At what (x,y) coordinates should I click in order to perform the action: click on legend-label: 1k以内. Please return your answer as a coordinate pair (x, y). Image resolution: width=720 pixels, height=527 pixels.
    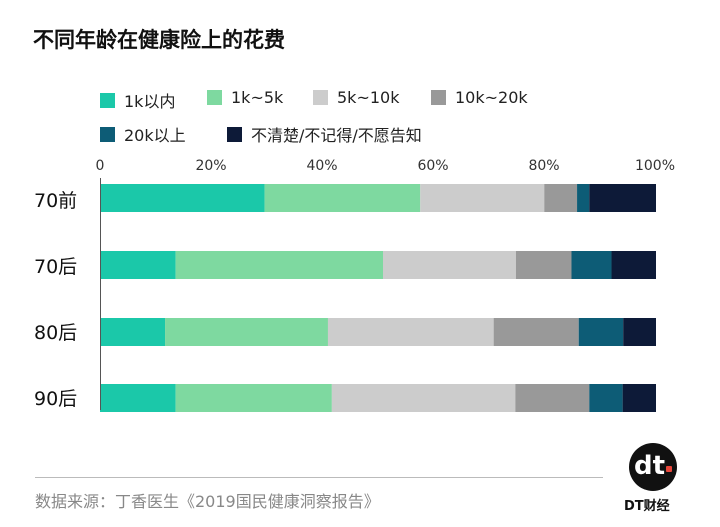
    Looking at the image, I should click on (150, 101).